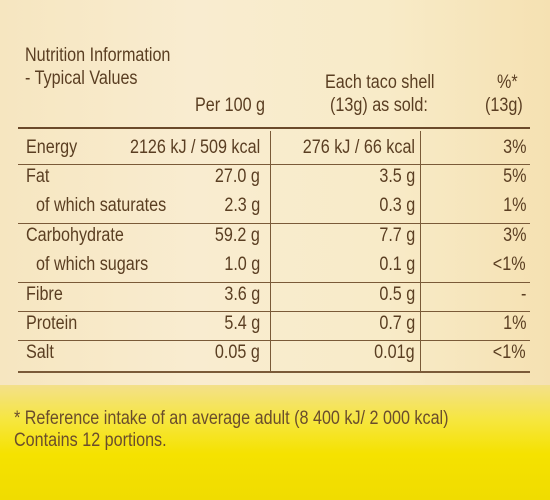 The height and width of the screenshot is (500, 550). Describe the element at coordinates (237, 352) in the screenshot. I see `per100-value: 0.05 g` at that location.